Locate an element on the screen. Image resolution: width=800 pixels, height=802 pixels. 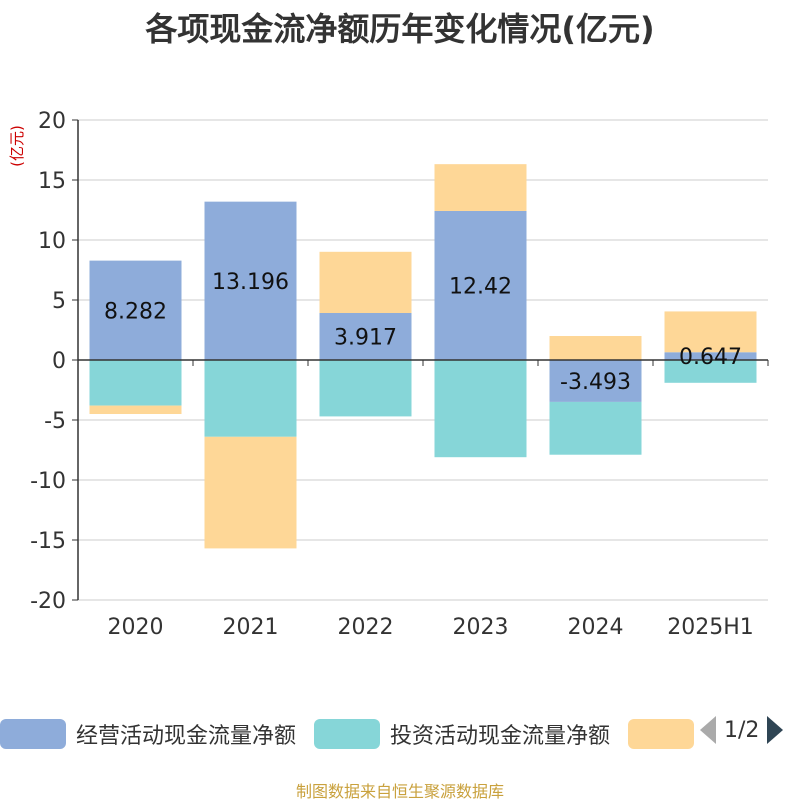
legend-swatch-financing is located at coordinates (661, 734).